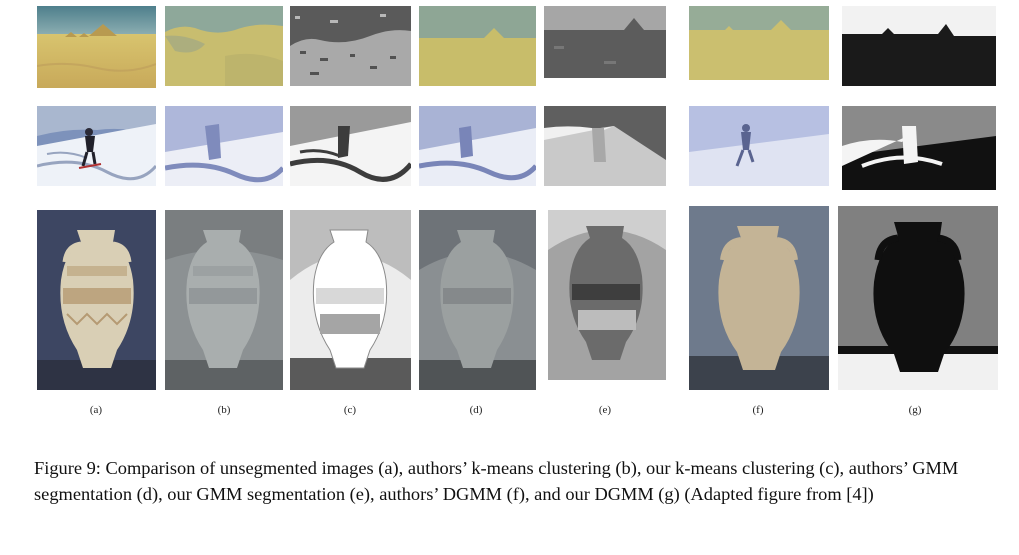  What do you see at coordinates (224, 410) in the screenshot?
I see `subfigure-label-b: (b)` at bounding box center [224, 410].